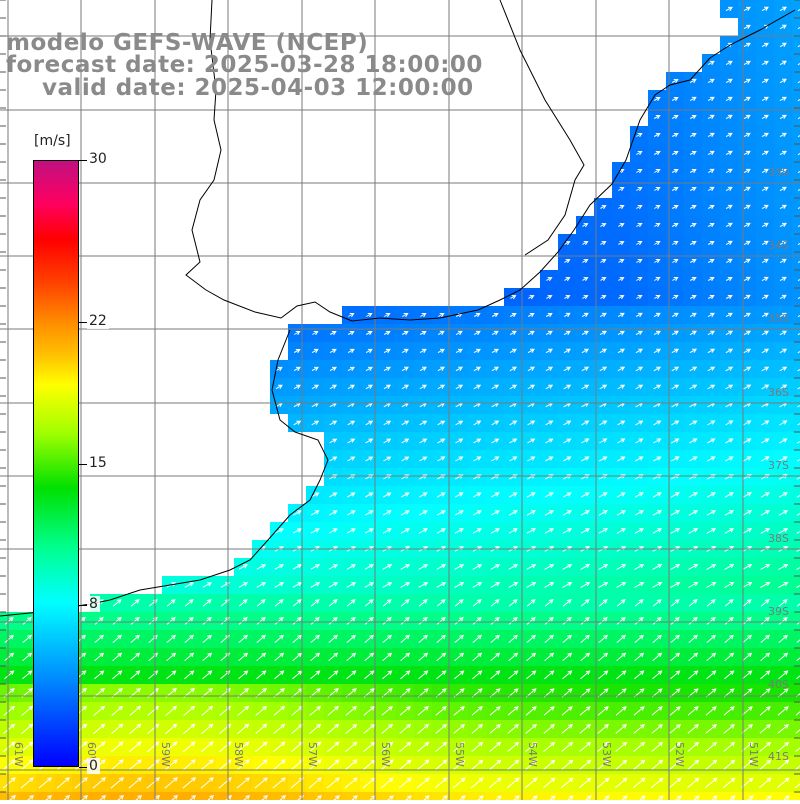 This screenshot has width=800, height=804. What do you see at coordinates (778, 392) in the screenshot?
I see `latitude-label: 36S` at bounding box center [778, 392].